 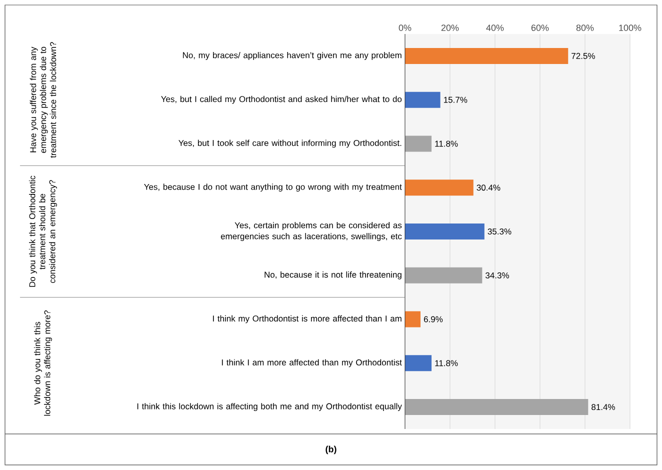 What do you see at coordinates (269, 407) in the screenshot?
I see `y-tick-label: I think this lockdown is affecting both me and my Orthodontist equally` at bounding box center [269, 407].